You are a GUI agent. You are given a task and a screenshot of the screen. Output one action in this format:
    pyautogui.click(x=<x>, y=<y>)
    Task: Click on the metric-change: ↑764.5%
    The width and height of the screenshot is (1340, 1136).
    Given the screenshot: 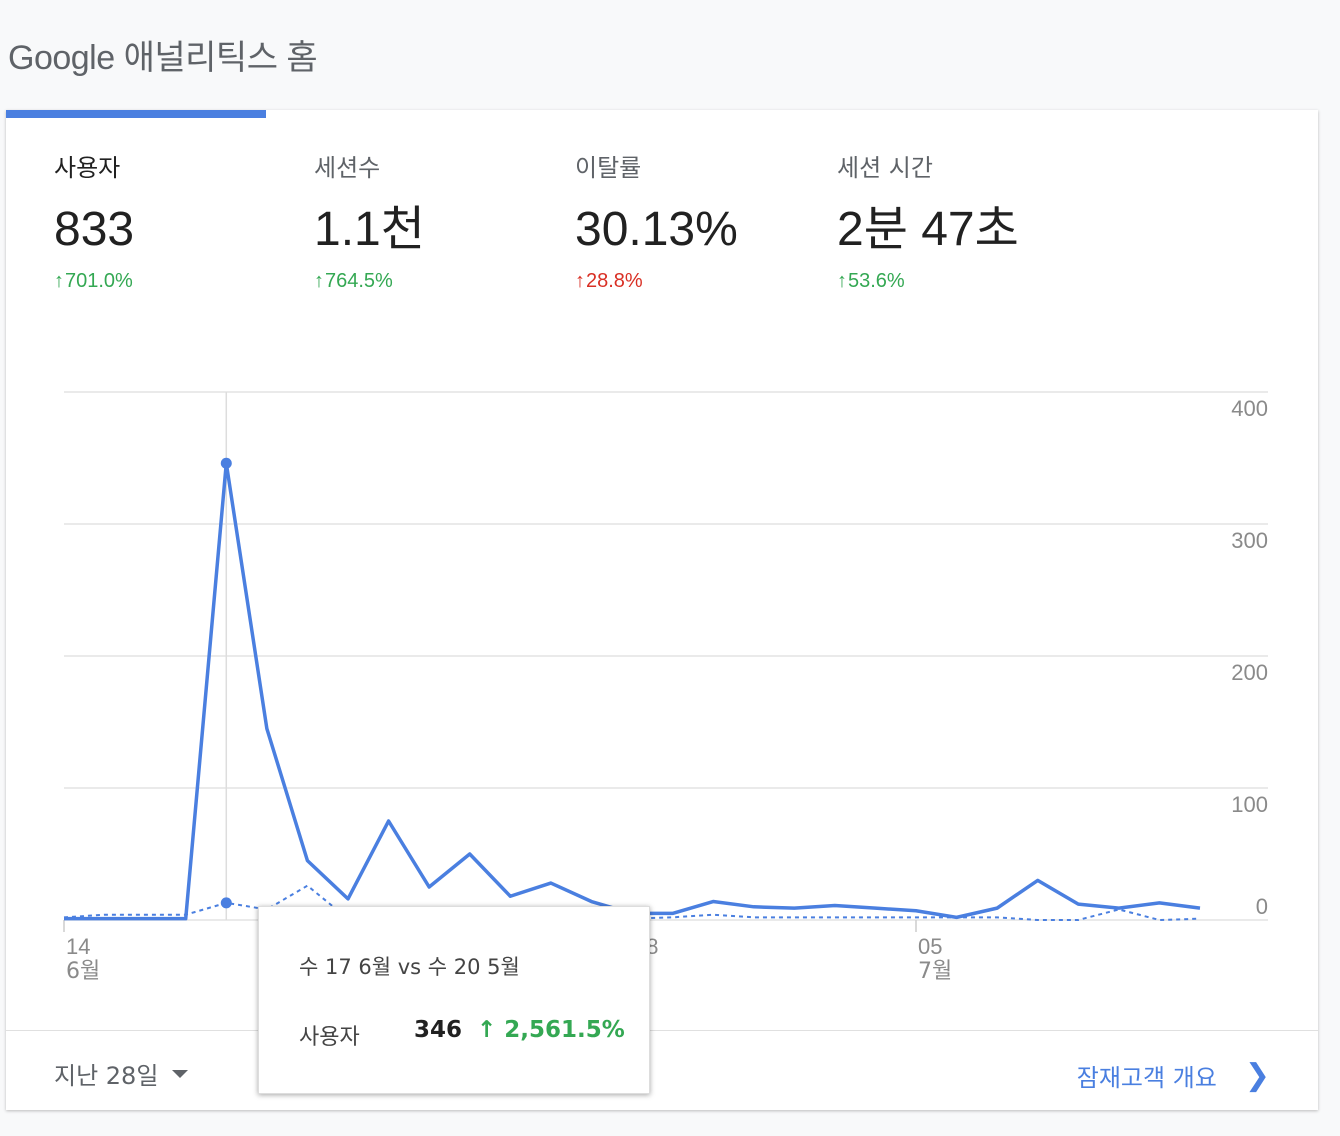 What is the action you would take?
    pyautogui.click(x=434, y=281)
    